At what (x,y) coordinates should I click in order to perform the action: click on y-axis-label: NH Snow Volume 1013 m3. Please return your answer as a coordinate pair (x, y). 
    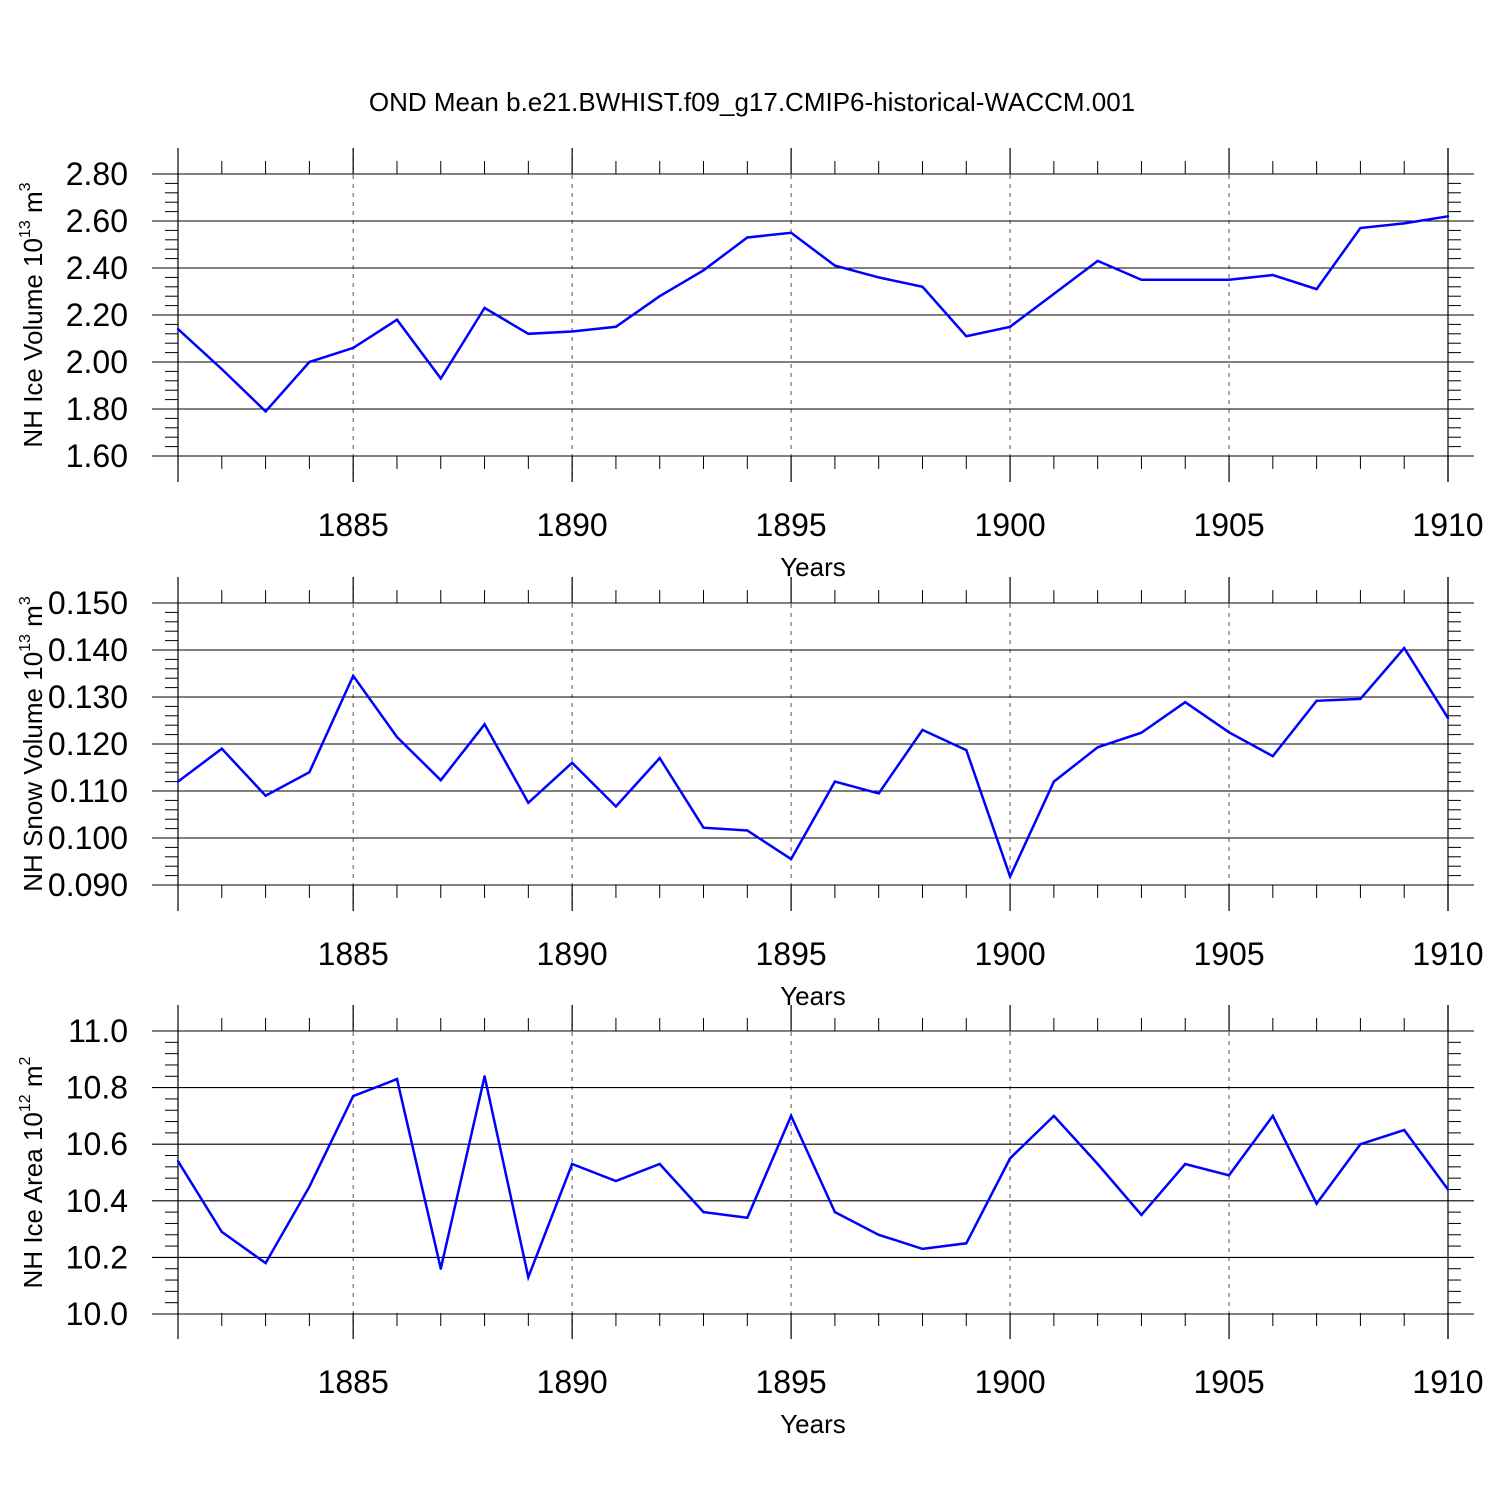
    Looking at the image, I should click on (32, 744).